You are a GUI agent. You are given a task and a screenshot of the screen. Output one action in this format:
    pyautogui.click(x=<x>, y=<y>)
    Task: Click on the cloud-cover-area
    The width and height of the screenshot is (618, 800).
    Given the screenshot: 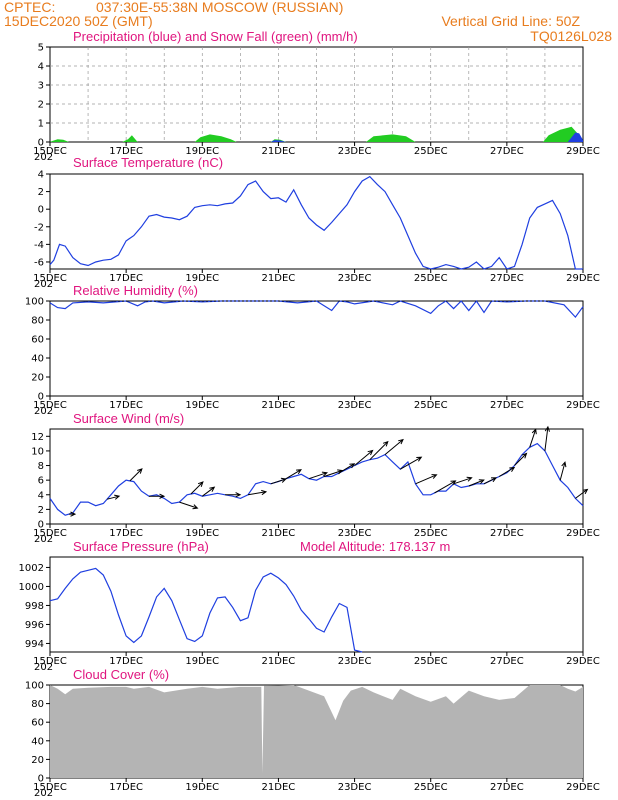 What is the action you would take?
    pyautogui.click(x=316, y=731)
    